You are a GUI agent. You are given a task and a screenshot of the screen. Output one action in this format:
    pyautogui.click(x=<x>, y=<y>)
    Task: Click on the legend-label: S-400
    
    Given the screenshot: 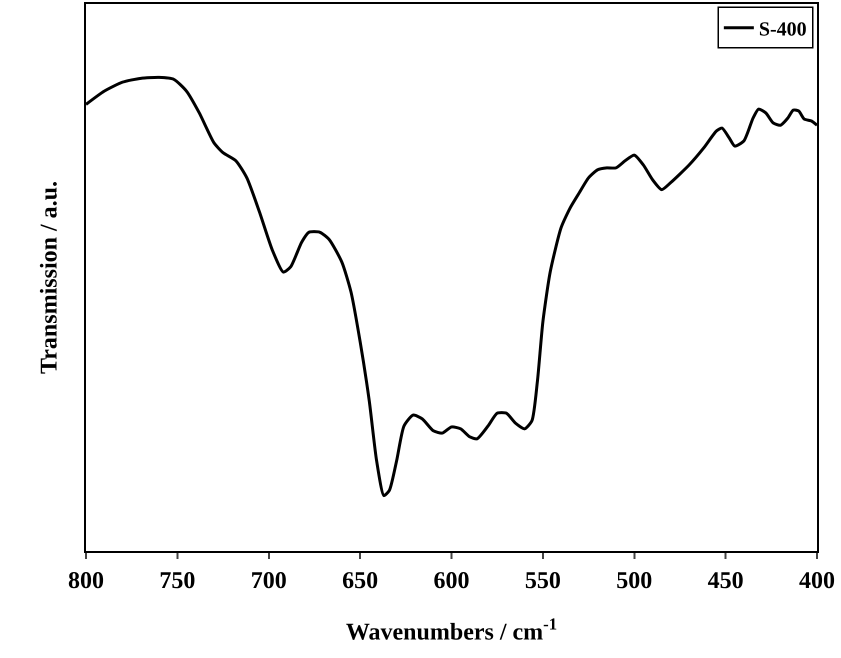 What is the action you would take?
    pyautogui.click(x=782, y=29)
    